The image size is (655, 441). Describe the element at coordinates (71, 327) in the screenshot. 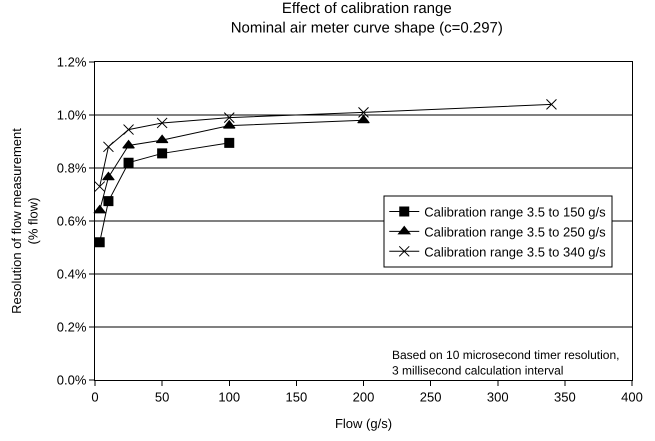

I see `y-tick-label: 0.2%` at that location.